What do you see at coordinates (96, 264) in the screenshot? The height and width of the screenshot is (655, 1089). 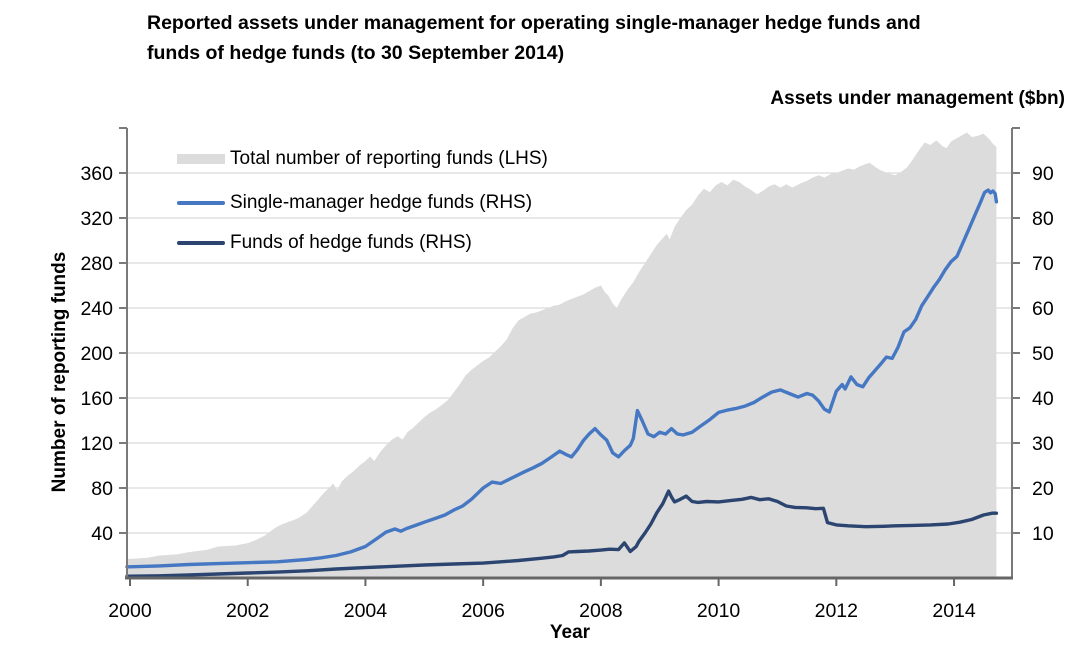 I see `left-tick-label: 280` at bounding box center [96, 264].